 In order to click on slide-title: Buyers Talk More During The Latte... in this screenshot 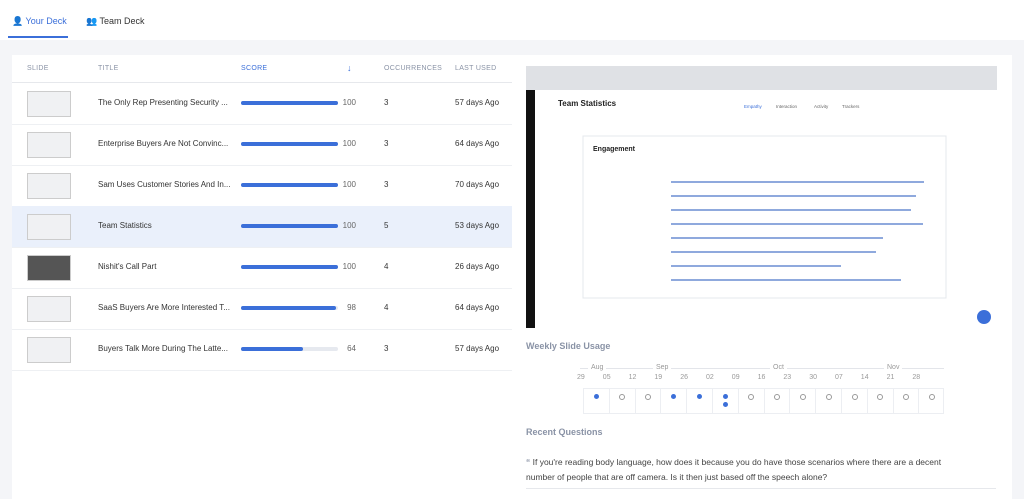, I will do `click(163, 348)`.